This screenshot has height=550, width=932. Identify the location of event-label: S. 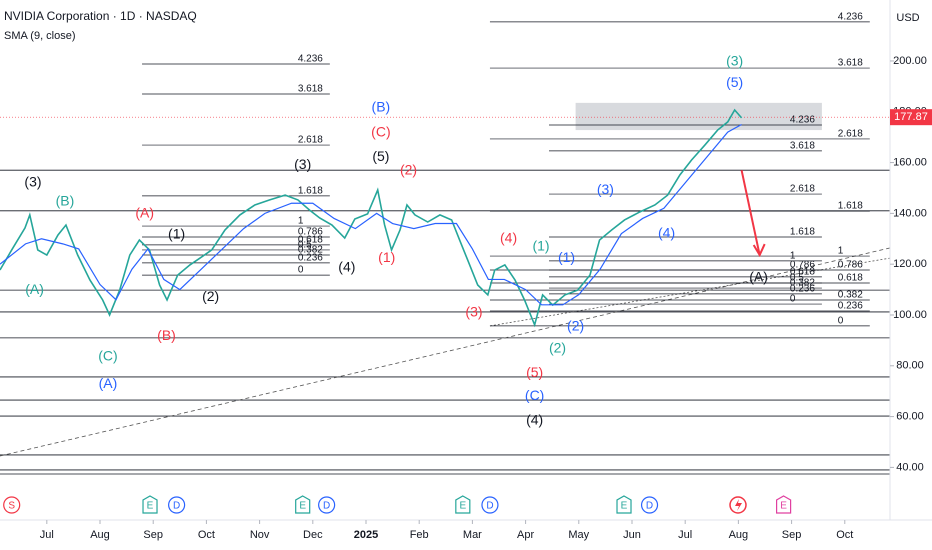
(11, 506).